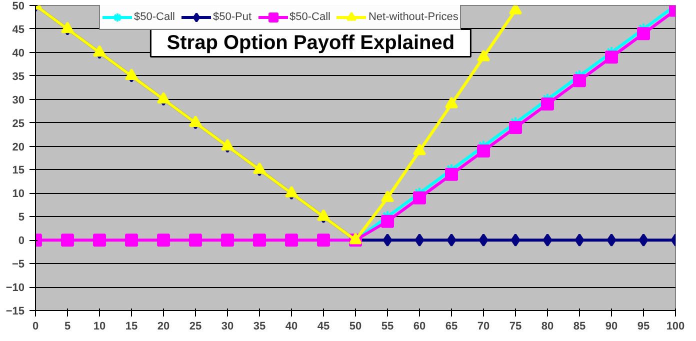 The height and width of the screenshot is (341, 696). Describe the element at coordinates (291, 326) in the screenshot. I see `x-tick-label: 40` at that location.